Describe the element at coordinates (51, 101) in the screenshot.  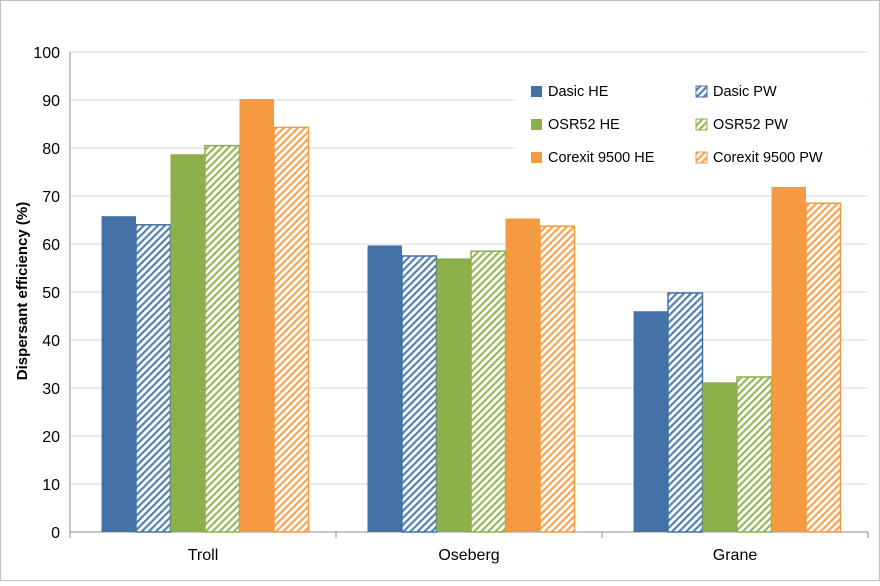
I see `y-tick-label: 90` at that location.